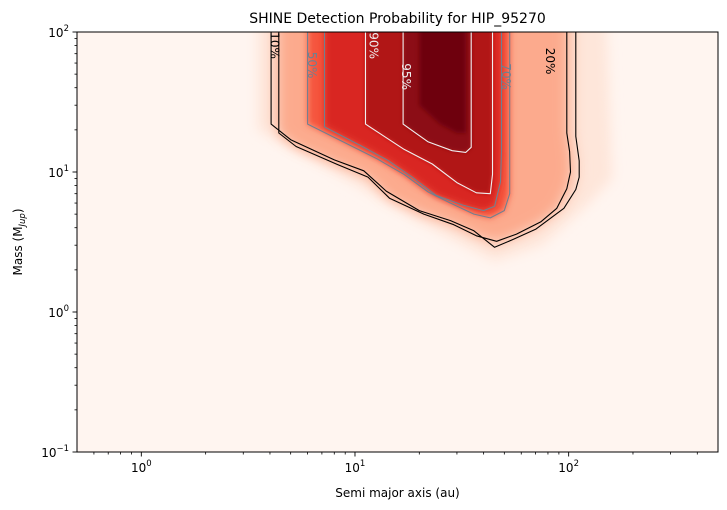  I want to click on contour-label-90: 90%, so click(373, 45).